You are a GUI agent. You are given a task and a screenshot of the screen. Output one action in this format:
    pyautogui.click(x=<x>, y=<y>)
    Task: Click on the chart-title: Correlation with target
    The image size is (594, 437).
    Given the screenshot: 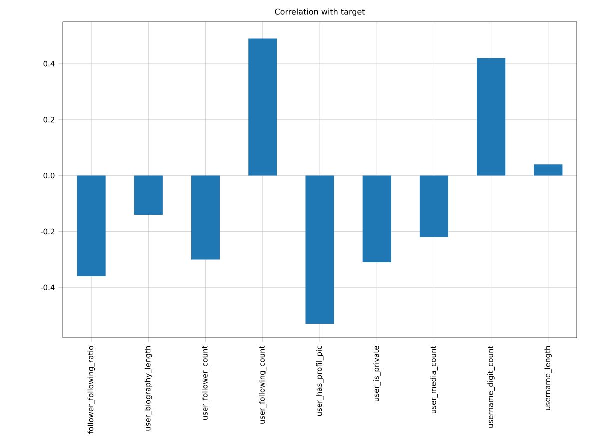 What is the action you would take?
    pyautogui.click(x=320, y=12)
    